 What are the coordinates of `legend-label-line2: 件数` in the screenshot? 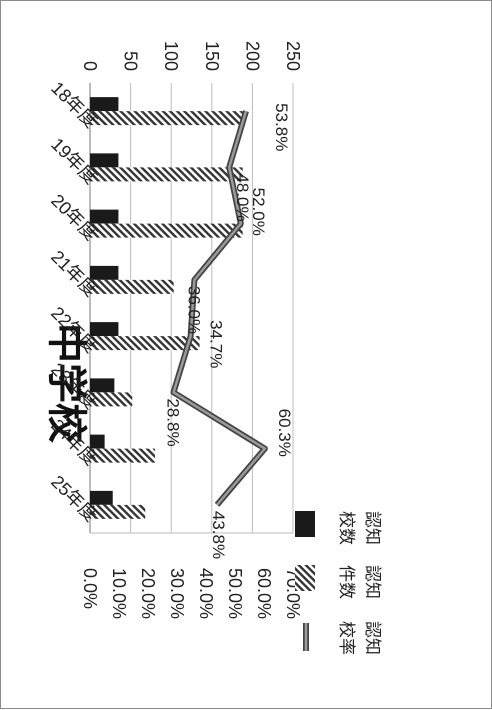 It's located at (346, 582).